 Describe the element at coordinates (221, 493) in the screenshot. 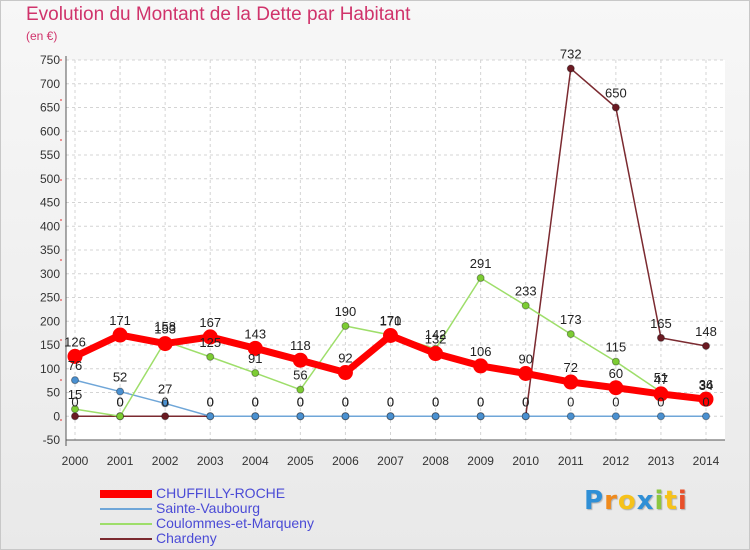

I see `legend-label: CHUFFILLY-ROCHE` at that location.